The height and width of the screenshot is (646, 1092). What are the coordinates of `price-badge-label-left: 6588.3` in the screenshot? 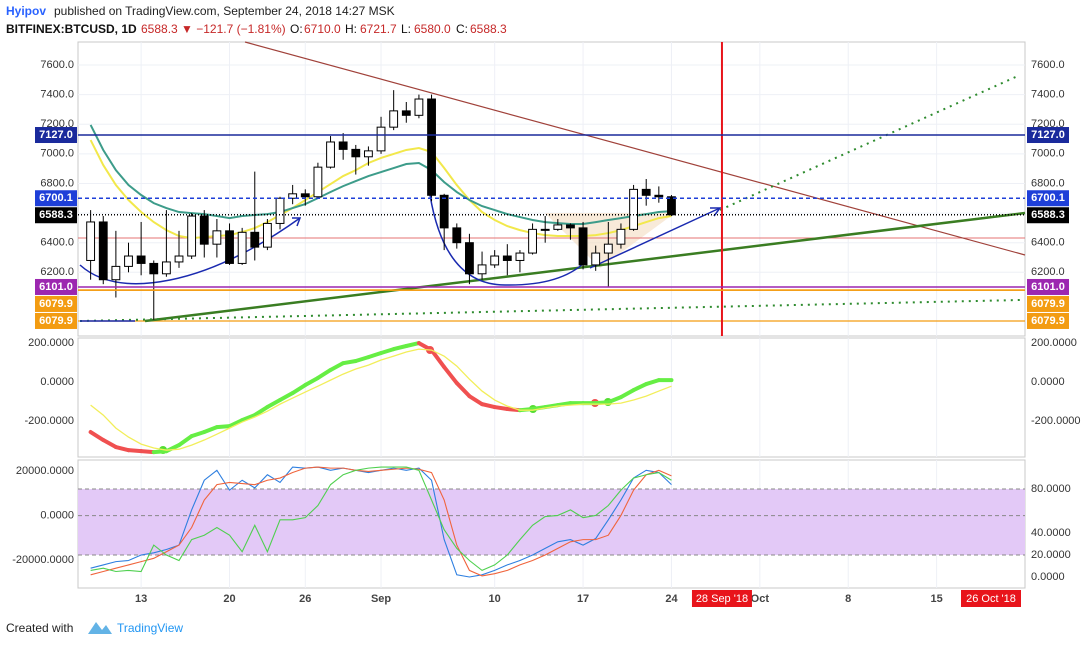 It's located at (56, 215).